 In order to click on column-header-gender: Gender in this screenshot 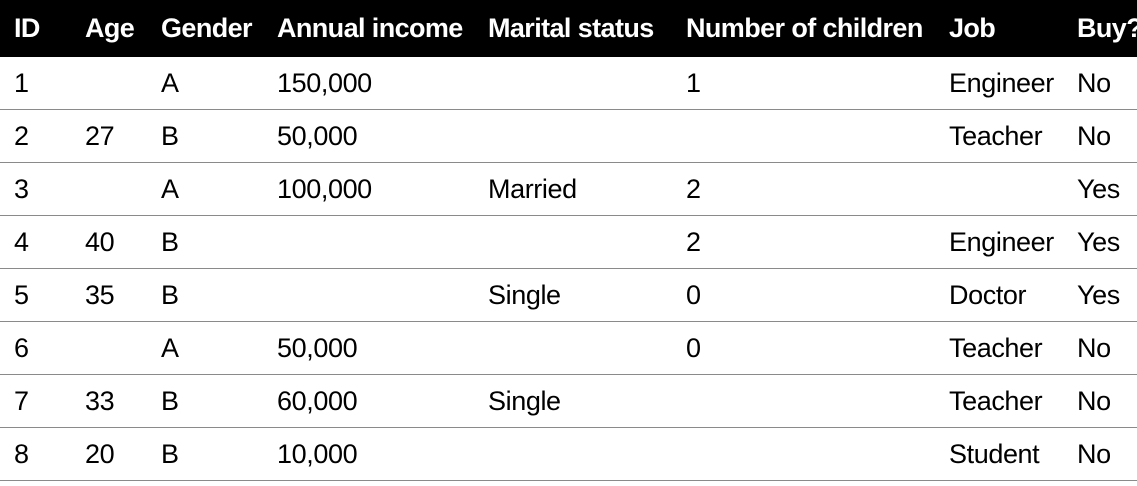, I will do `click(207, 28)`.